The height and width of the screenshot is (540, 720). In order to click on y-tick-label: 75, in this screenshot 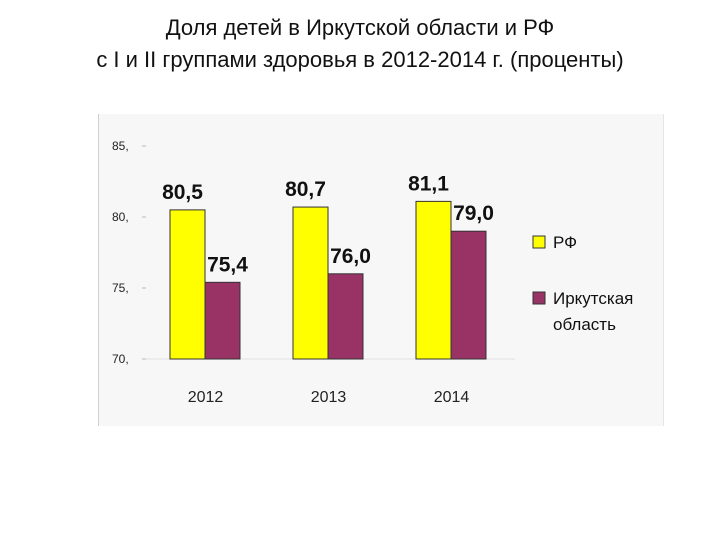, I will do `click(120, 288)`.